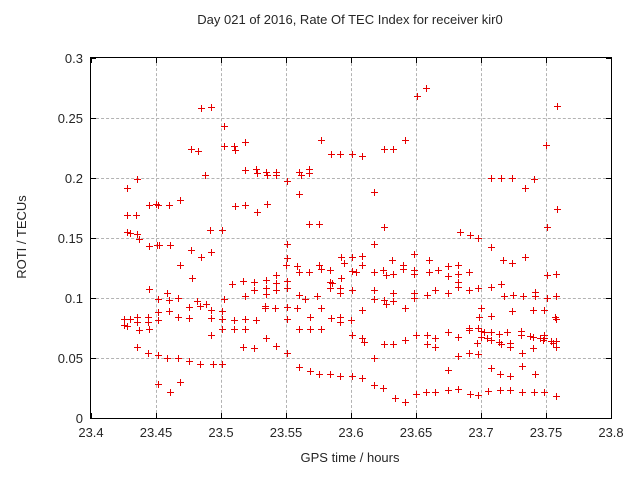 This screenshot has width=640, height=480. What do you see at coordinates (481, 432) in the screenshot?
I see `x-tick-label: 23.7` at bounding box center [481, 432].